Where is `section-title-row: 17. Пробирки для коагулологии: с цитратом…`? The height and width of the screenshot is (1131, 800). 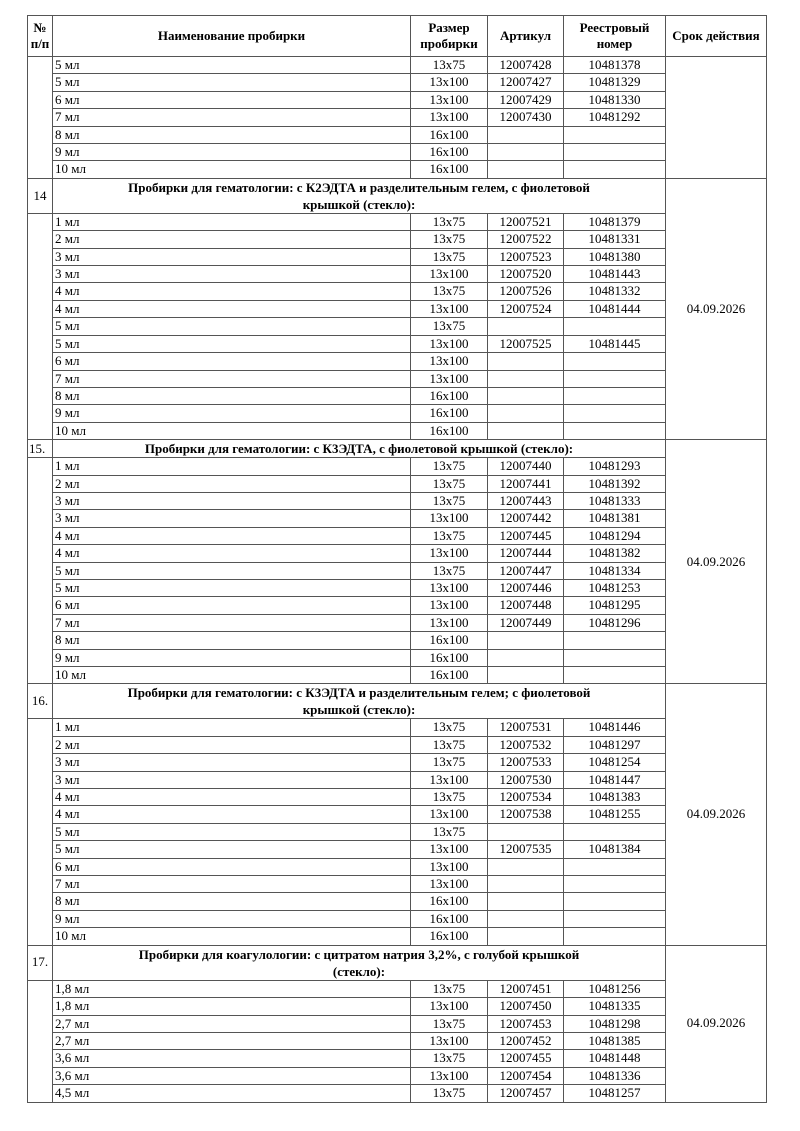
section-title-row: 17. Пробирки для коагулологии: с цитратом… is located at coordinates (397, 1023).